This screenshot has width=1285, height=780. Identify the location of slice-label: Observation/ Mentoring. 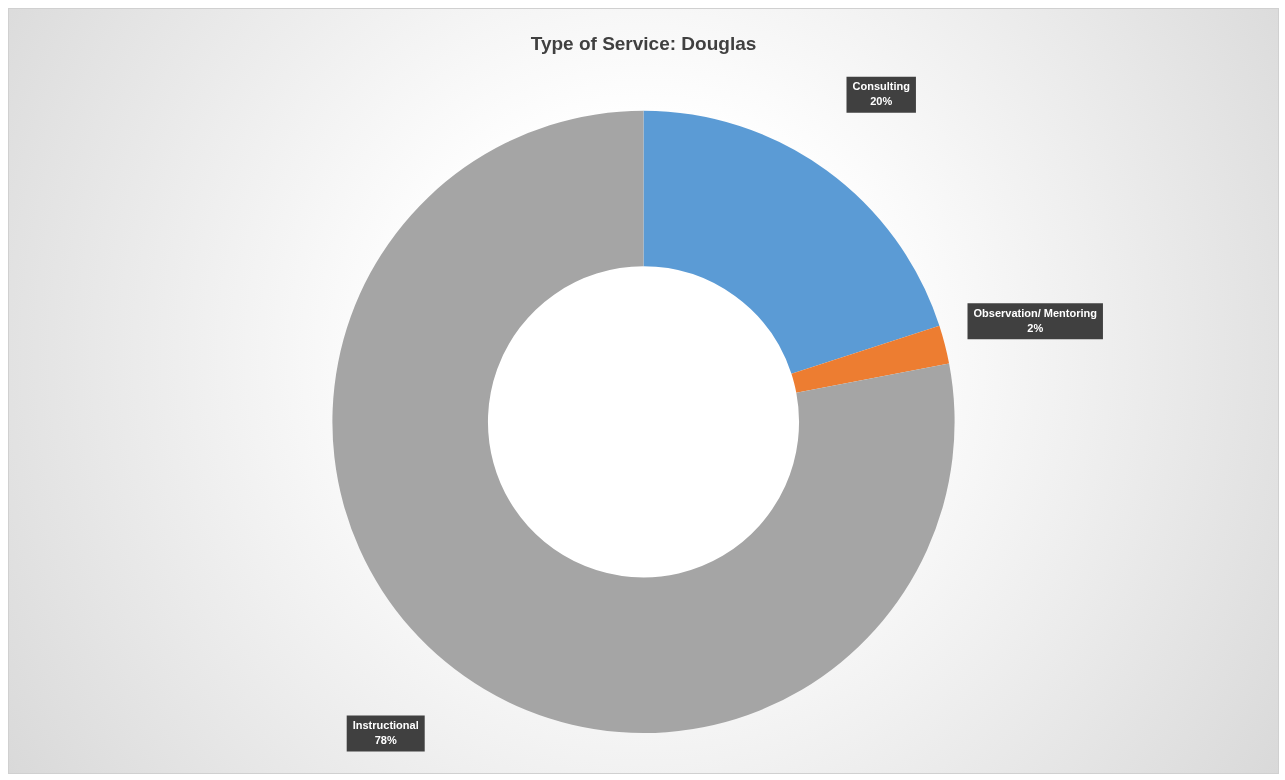
(1035, 312).